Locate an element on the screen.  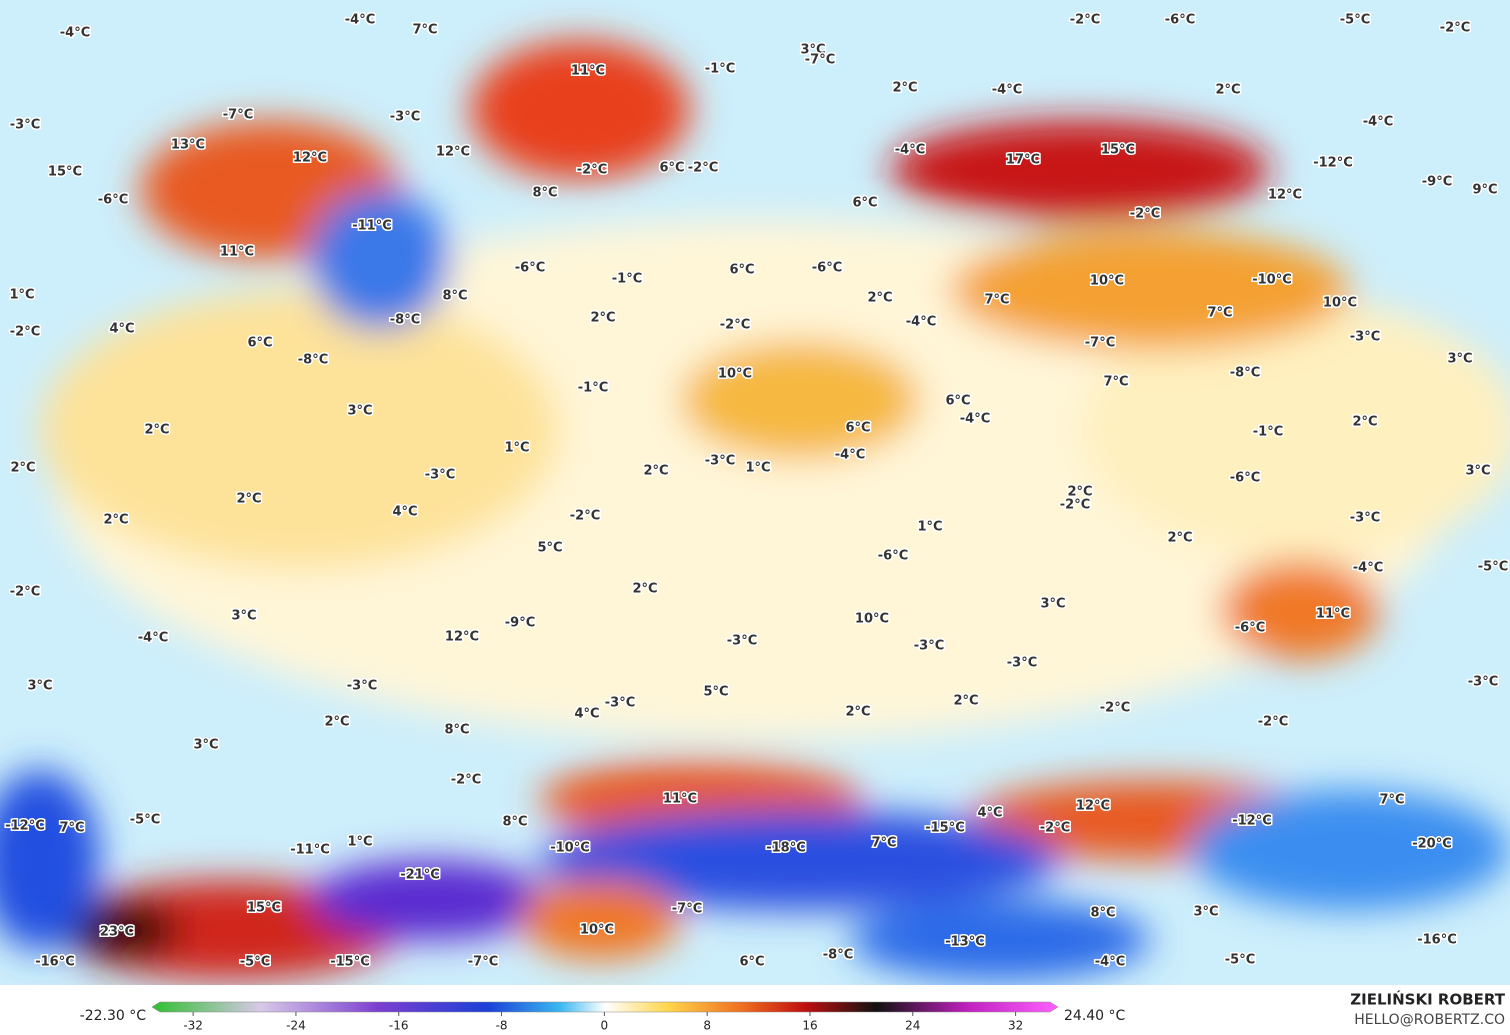
temperature-label: -9°C is located at coordinates (1437, 182).